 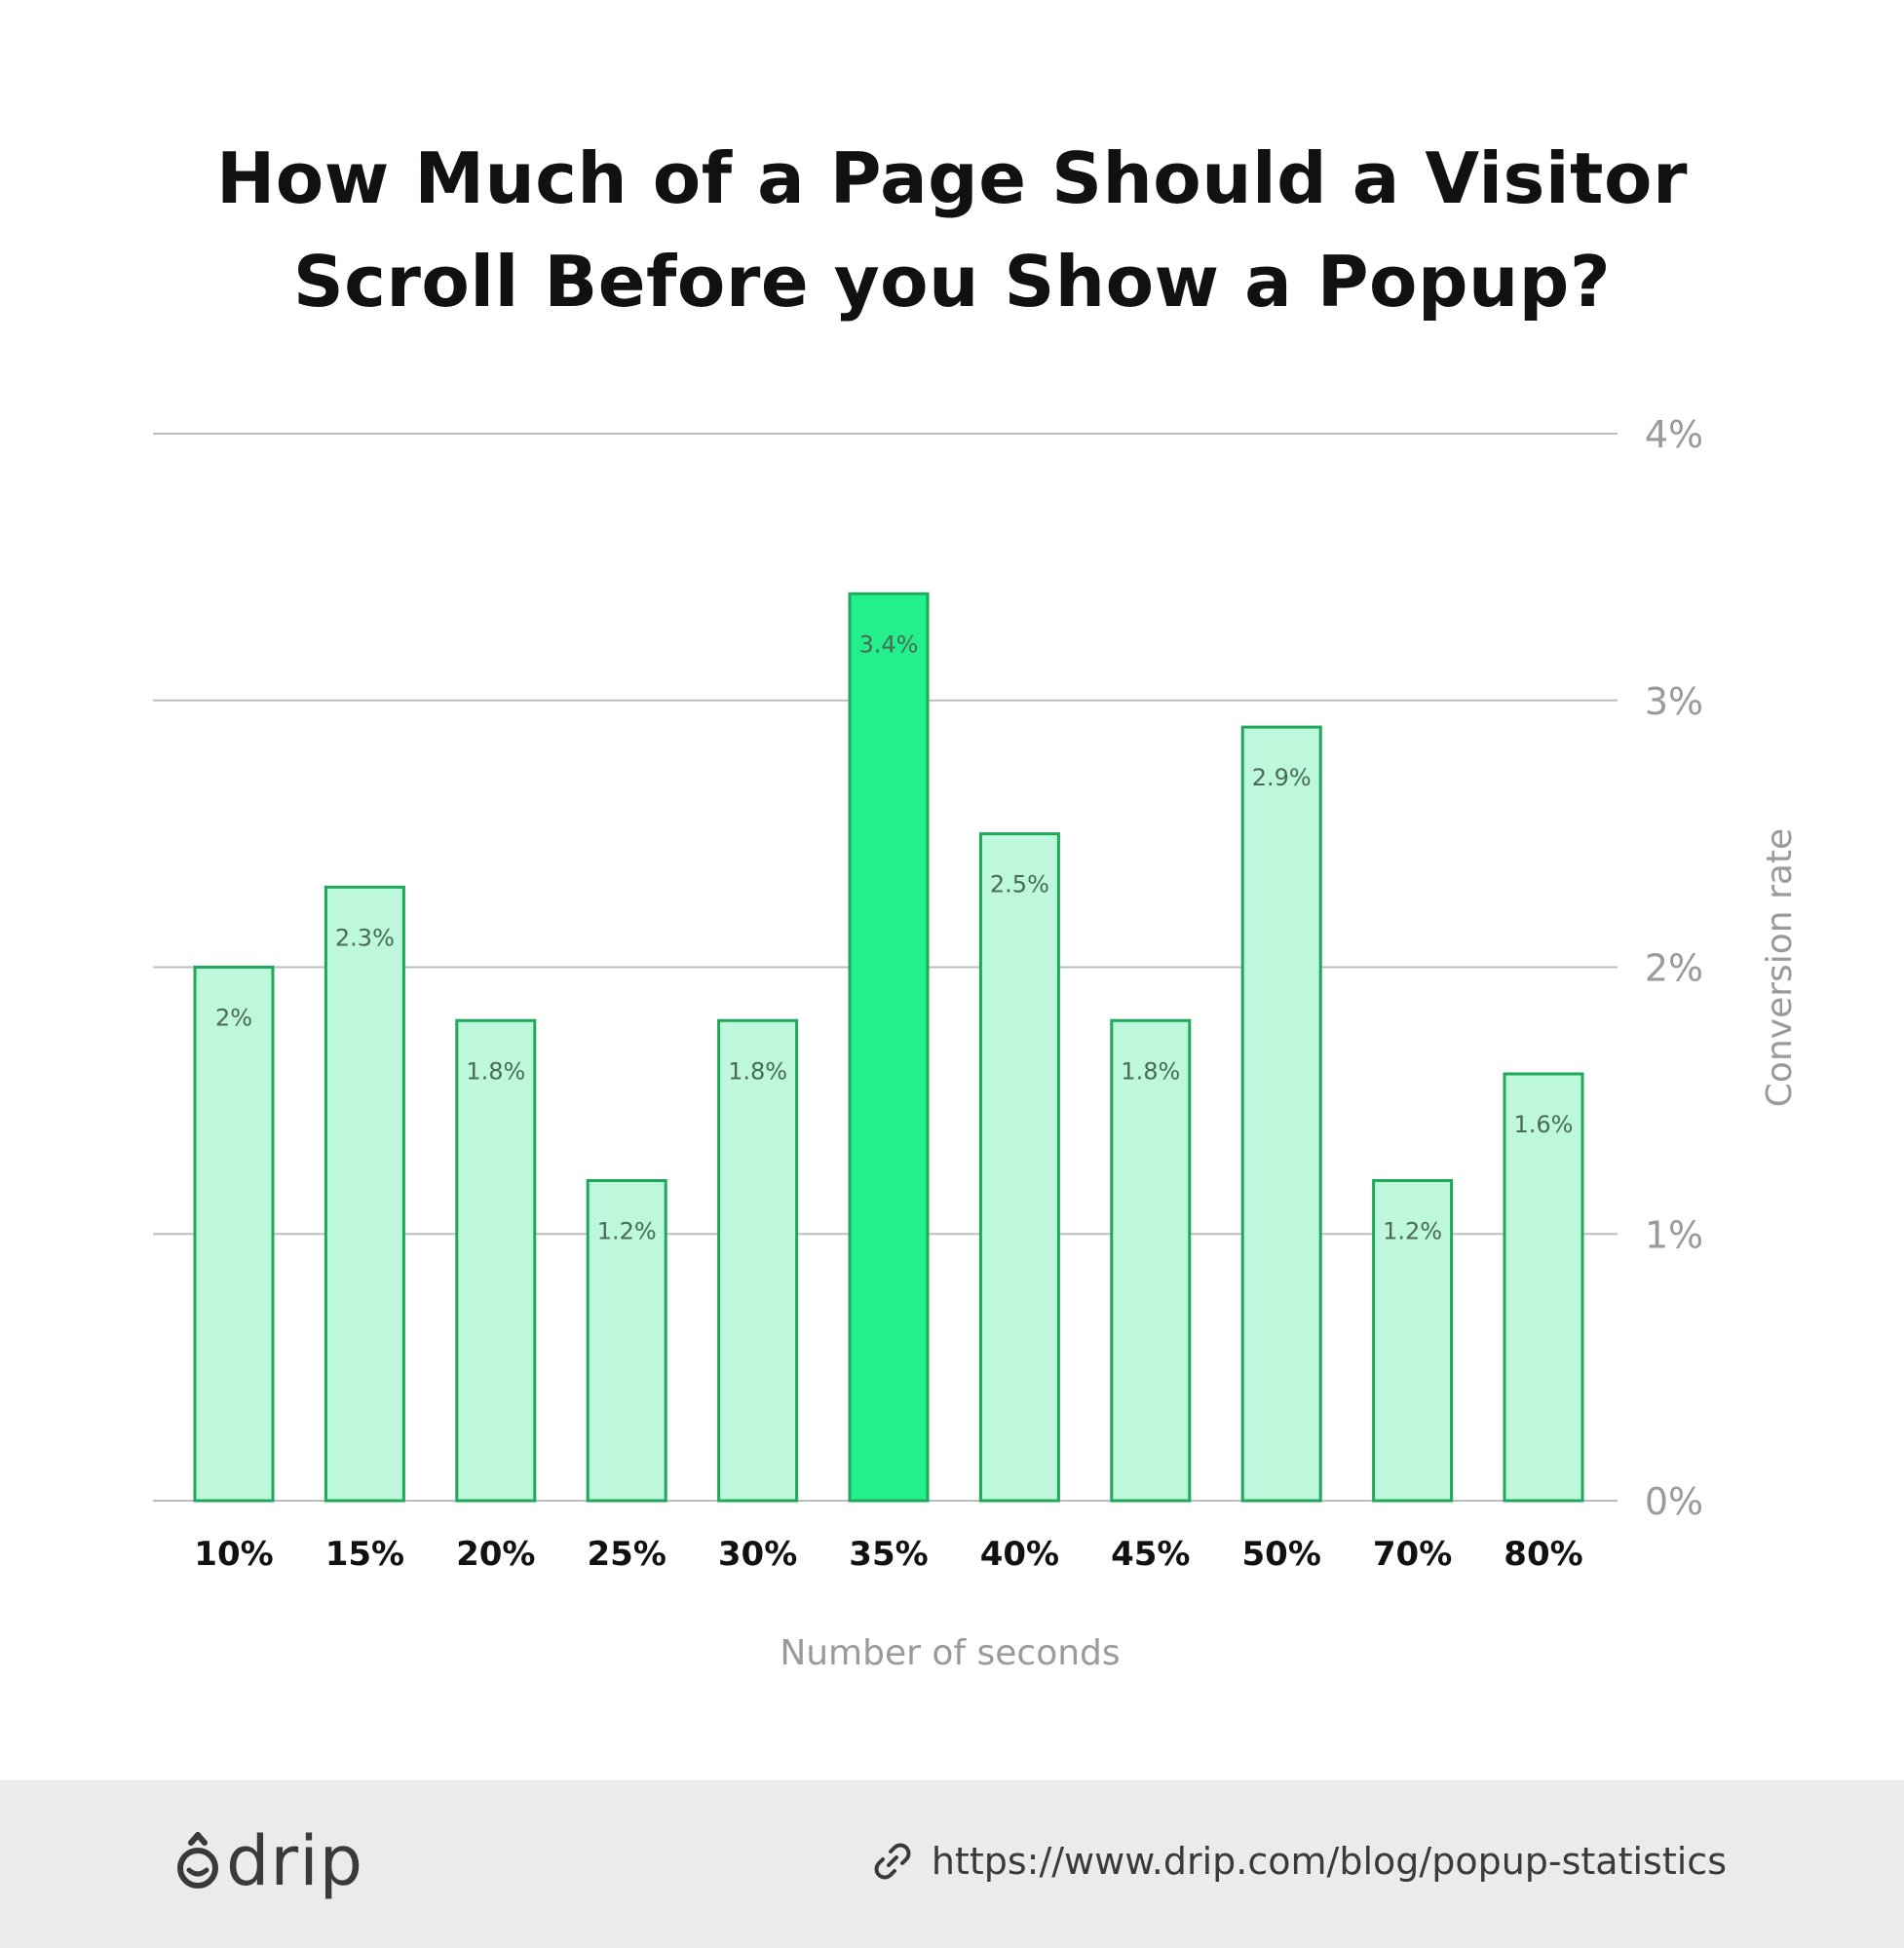 I want to click on y-tick-label: 4%, so click(x=1674, y=435).